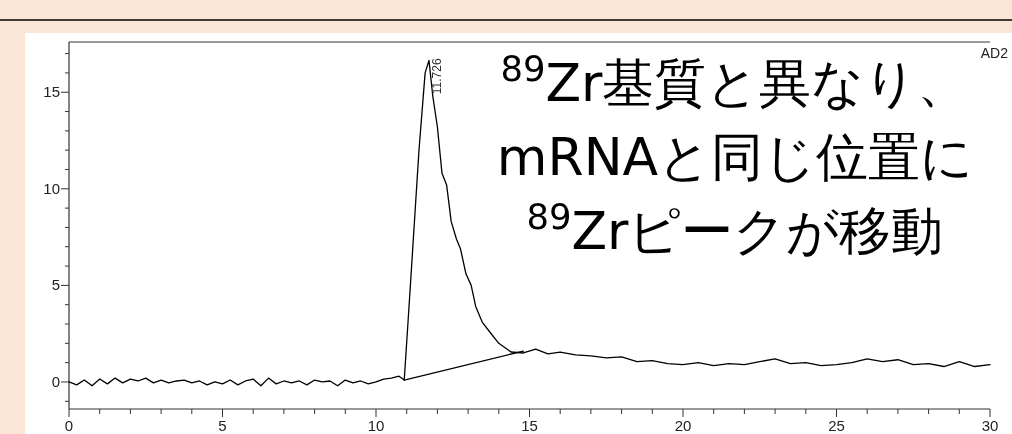 The width and height of the screenshot is (1012, 434). I want to click on x-tick-label: 25, so click(836, 425).